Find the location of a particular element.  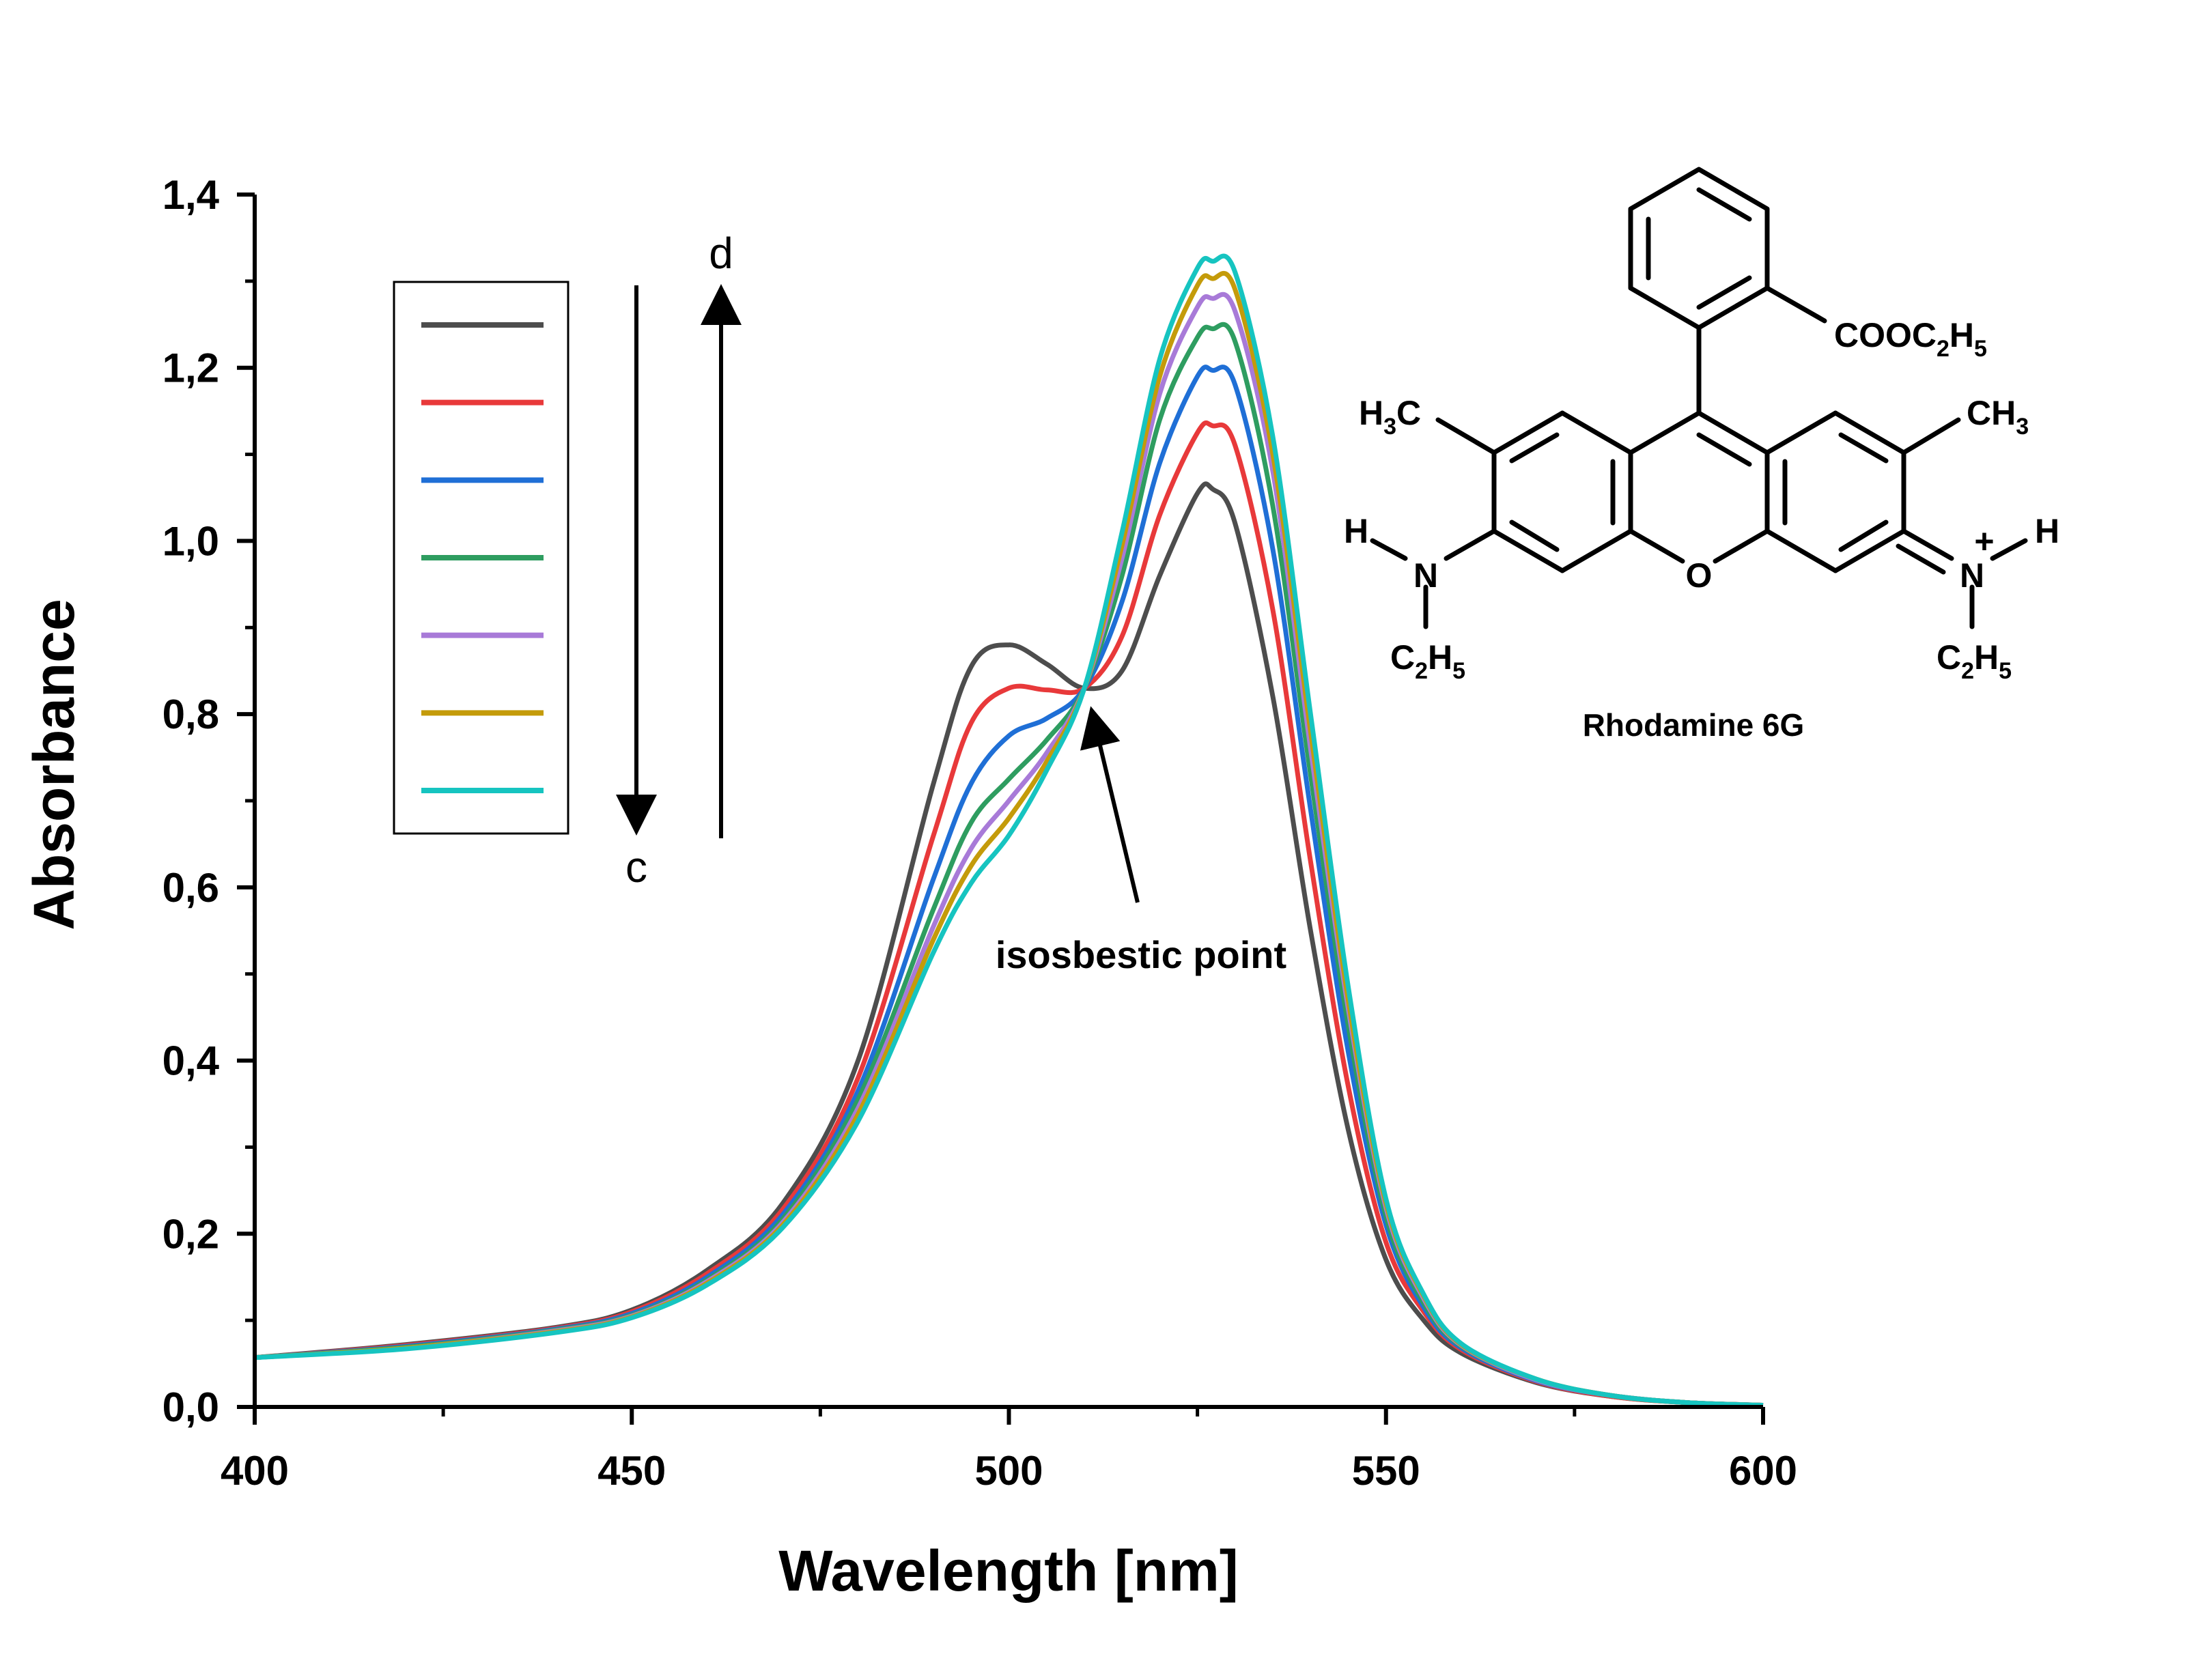

structure-name: Rhodamine 6G is located at coordinates (1694, 725).